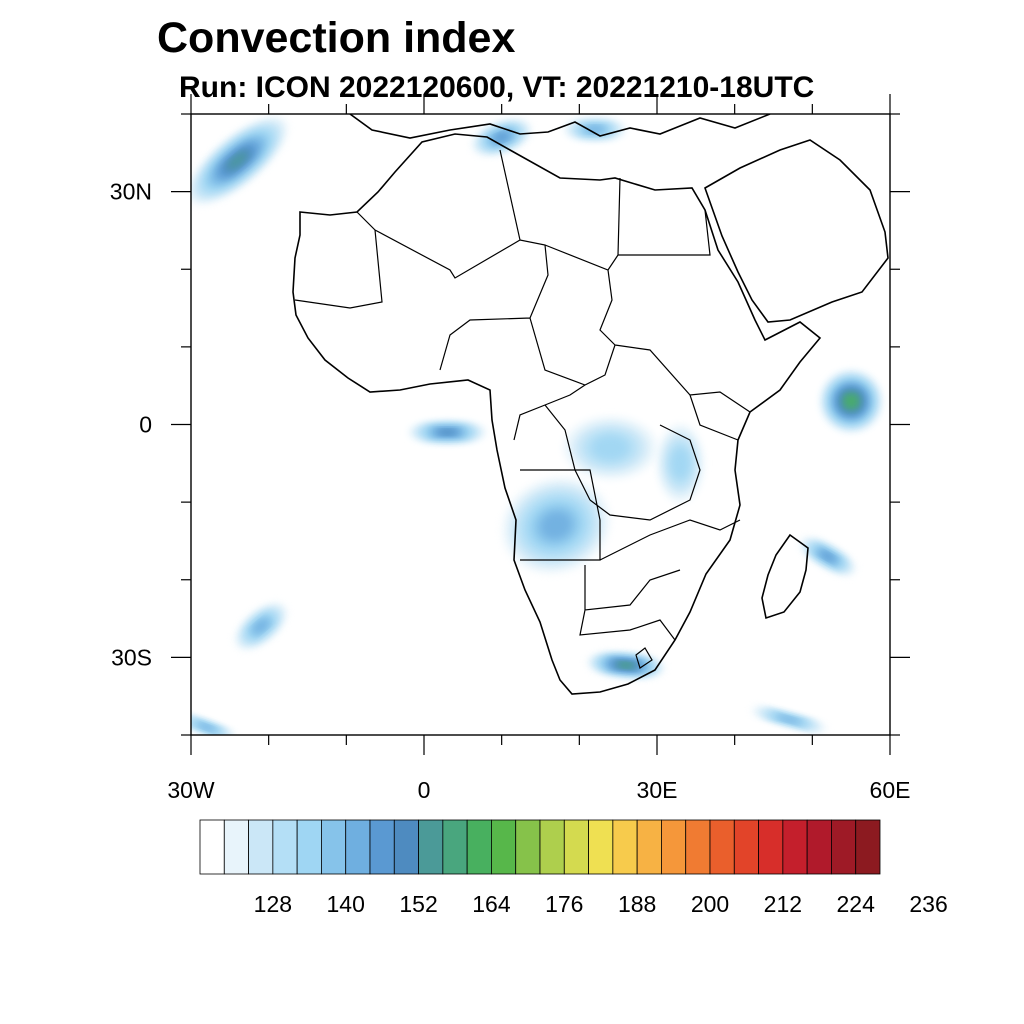  I want to click on field-somali-sea, so click(851, 401).